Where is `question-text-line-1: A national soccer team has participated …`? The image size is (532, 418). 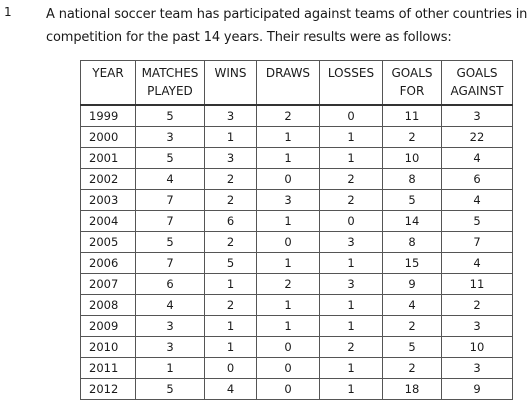
question-text-line-1: A national soccer team has participated … is located at coordinates (289, 14).